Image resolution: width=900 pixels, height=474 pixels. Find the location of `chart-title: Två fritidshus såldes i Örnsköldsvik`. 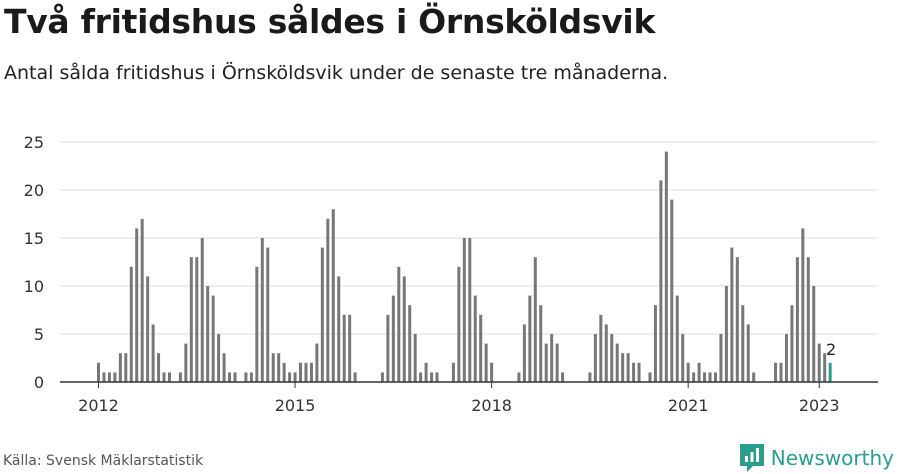

chart-title: Två fritidshus såldes i Örnsköldsvik is located at coordinates (330, 21).